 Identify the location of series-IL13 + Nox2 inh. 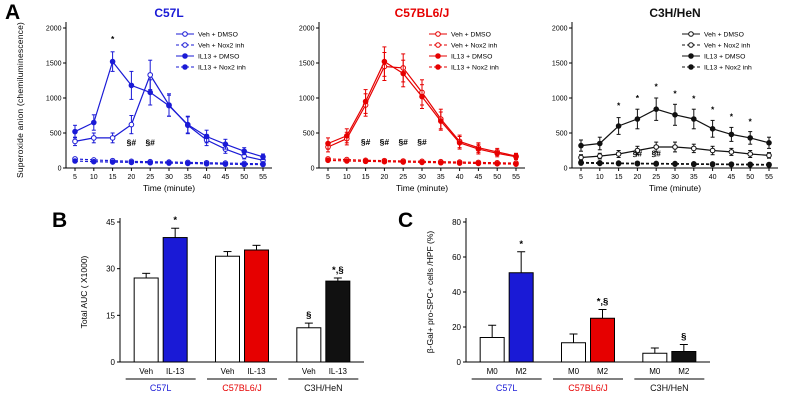
(675, 164).